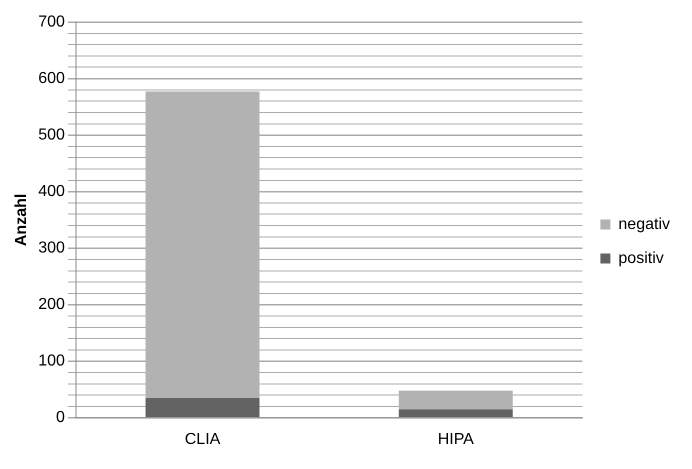 This screenshot has width=692, height=469. Describe the element at coordinates (644, 224) in the screenshot. I see `legend-label: negativ` at that location.